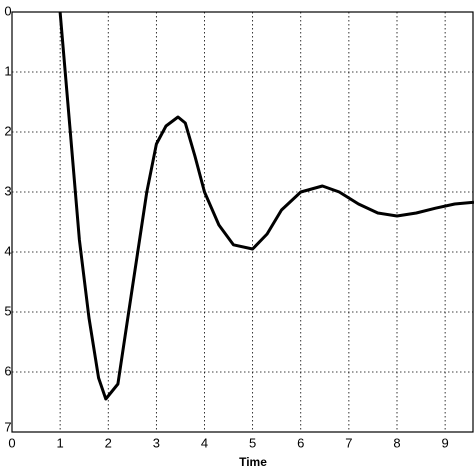  What do you see at coordinates (7, 250) in the screenshot?
I see `y-tick-label: 4` at bounding box center [7, 250].